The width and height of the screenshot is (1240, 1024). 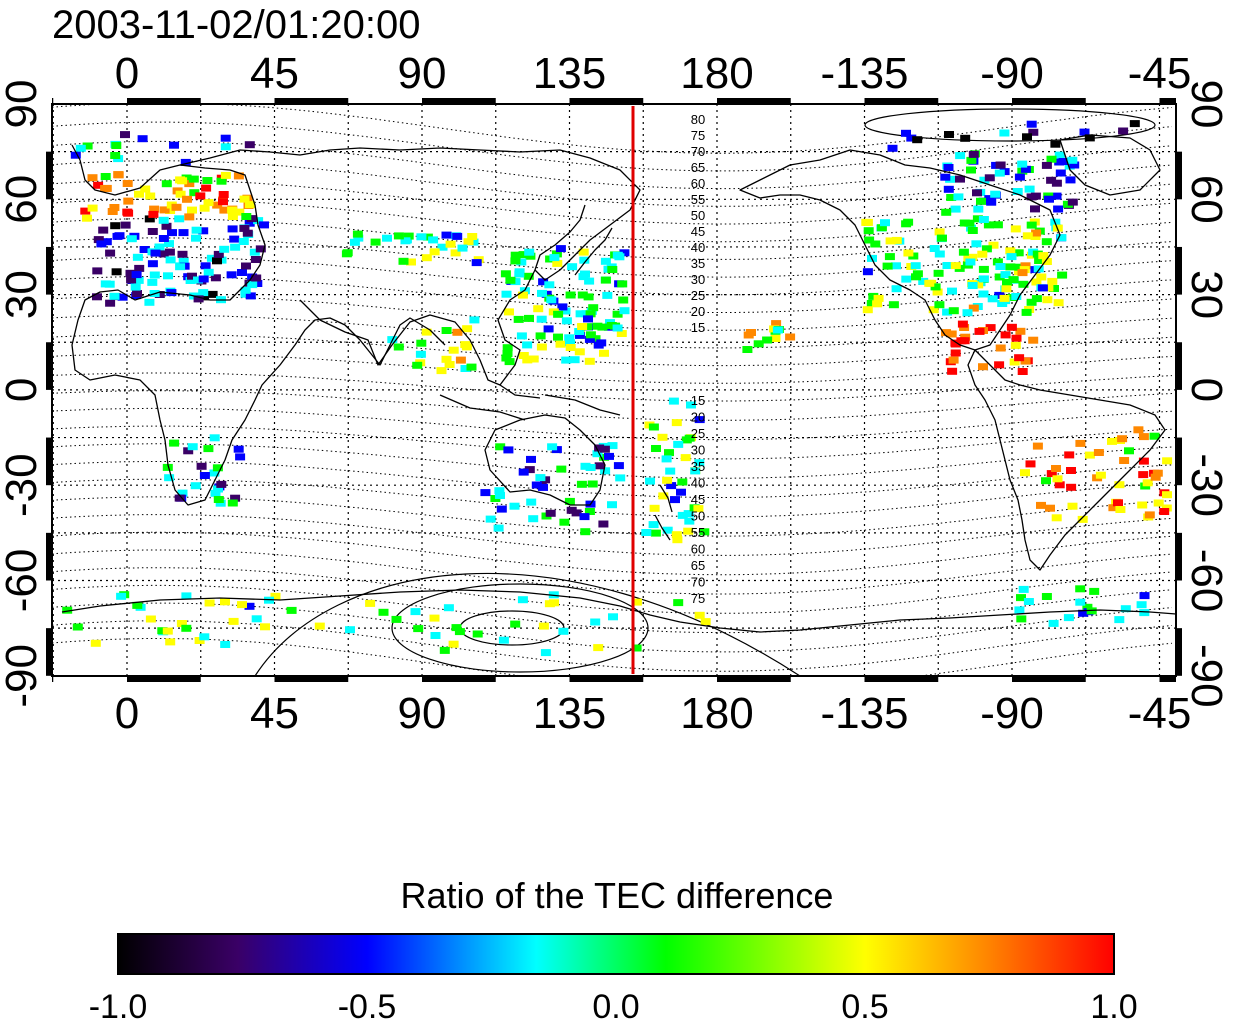 I want to click on bottom-axis-segment, so click(x=459, y=679).